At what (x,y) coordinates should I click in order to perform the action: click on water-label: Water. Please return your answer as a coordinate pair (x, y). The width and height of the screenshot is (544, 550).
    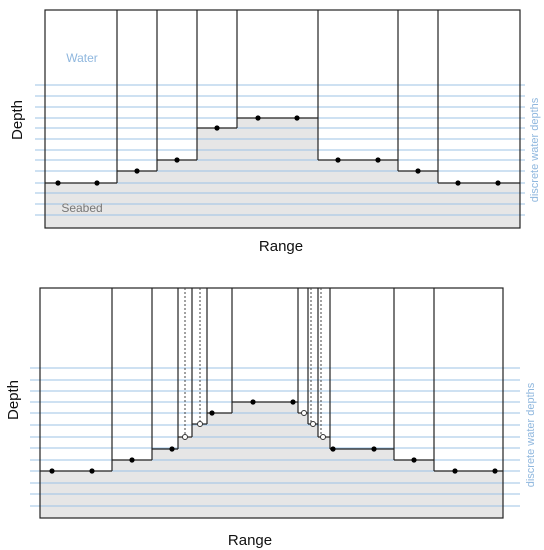
    Looking at the image, I should click on (82, 58).